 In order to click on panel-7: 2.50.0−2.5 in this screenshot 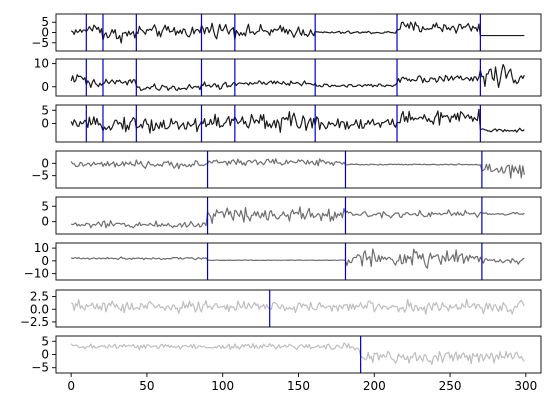, I will do `click(281, 309)`.